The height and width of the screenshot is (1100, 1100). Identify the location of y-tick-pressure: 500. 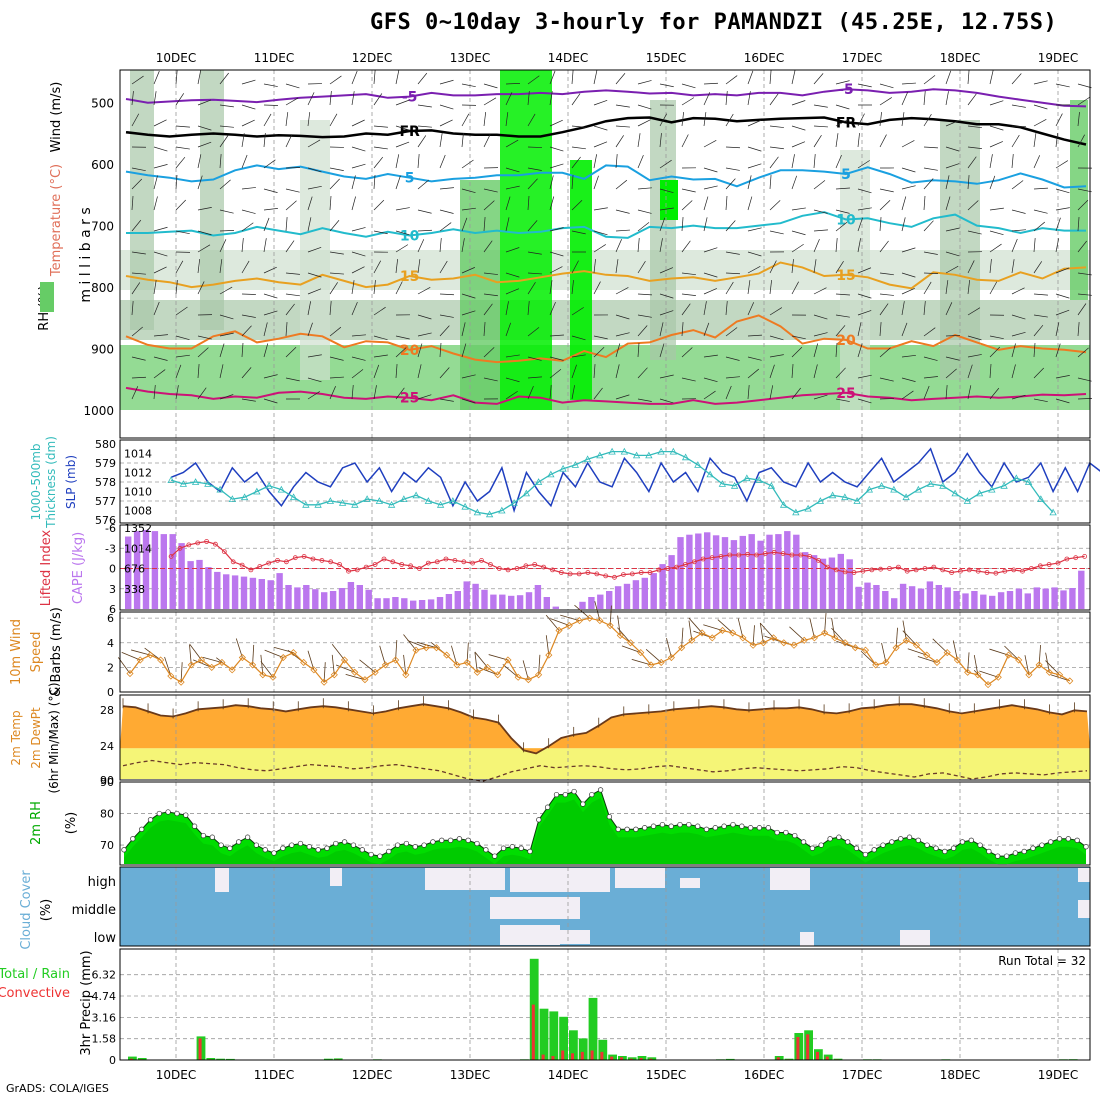
(102, 104).